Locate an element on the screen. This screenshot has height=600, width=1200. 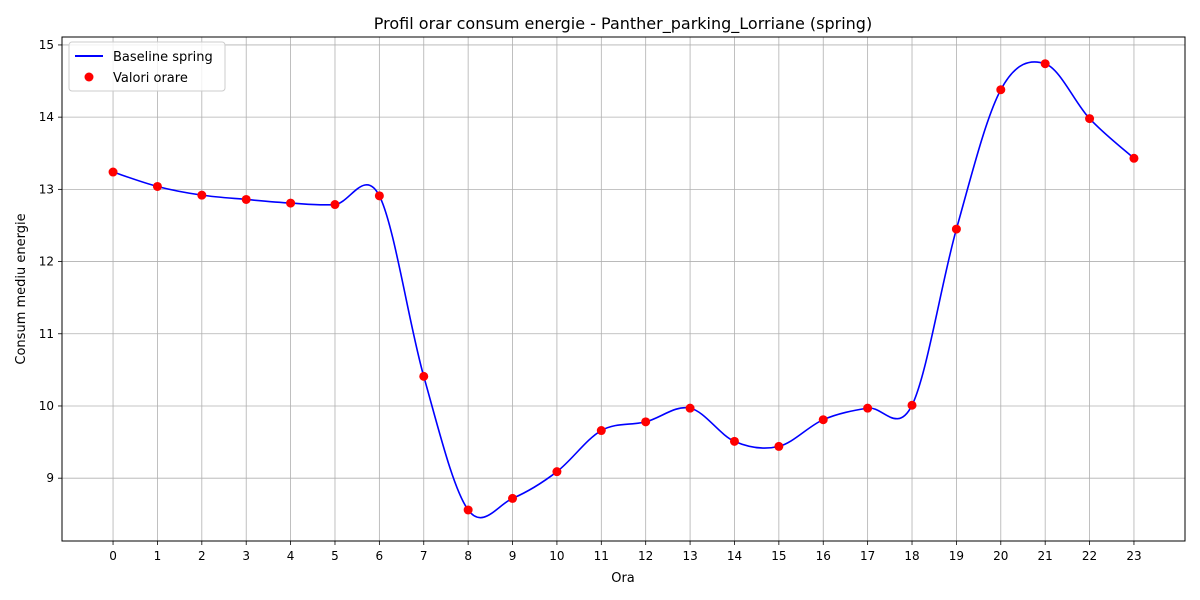
x-tick-label: 22 is located at coordinates (1089, 556).